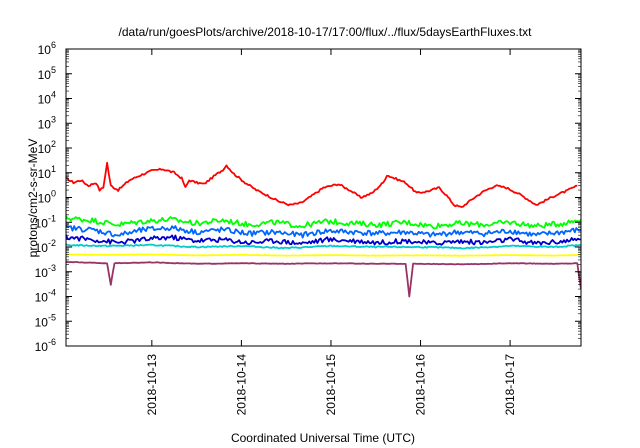 The image size is (640, 448). I want to click on y-tick-label: 10³, so click(47, 122).